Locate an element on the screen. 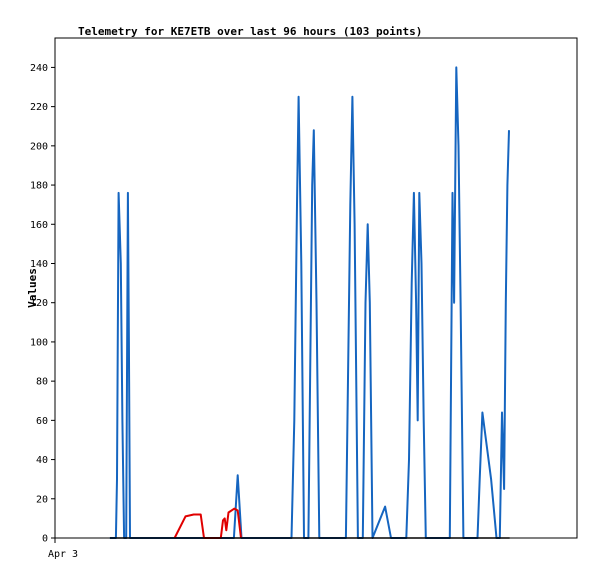 The image size is (597, 579). y-tick-label: 80 is located at coordinates (42, 382).